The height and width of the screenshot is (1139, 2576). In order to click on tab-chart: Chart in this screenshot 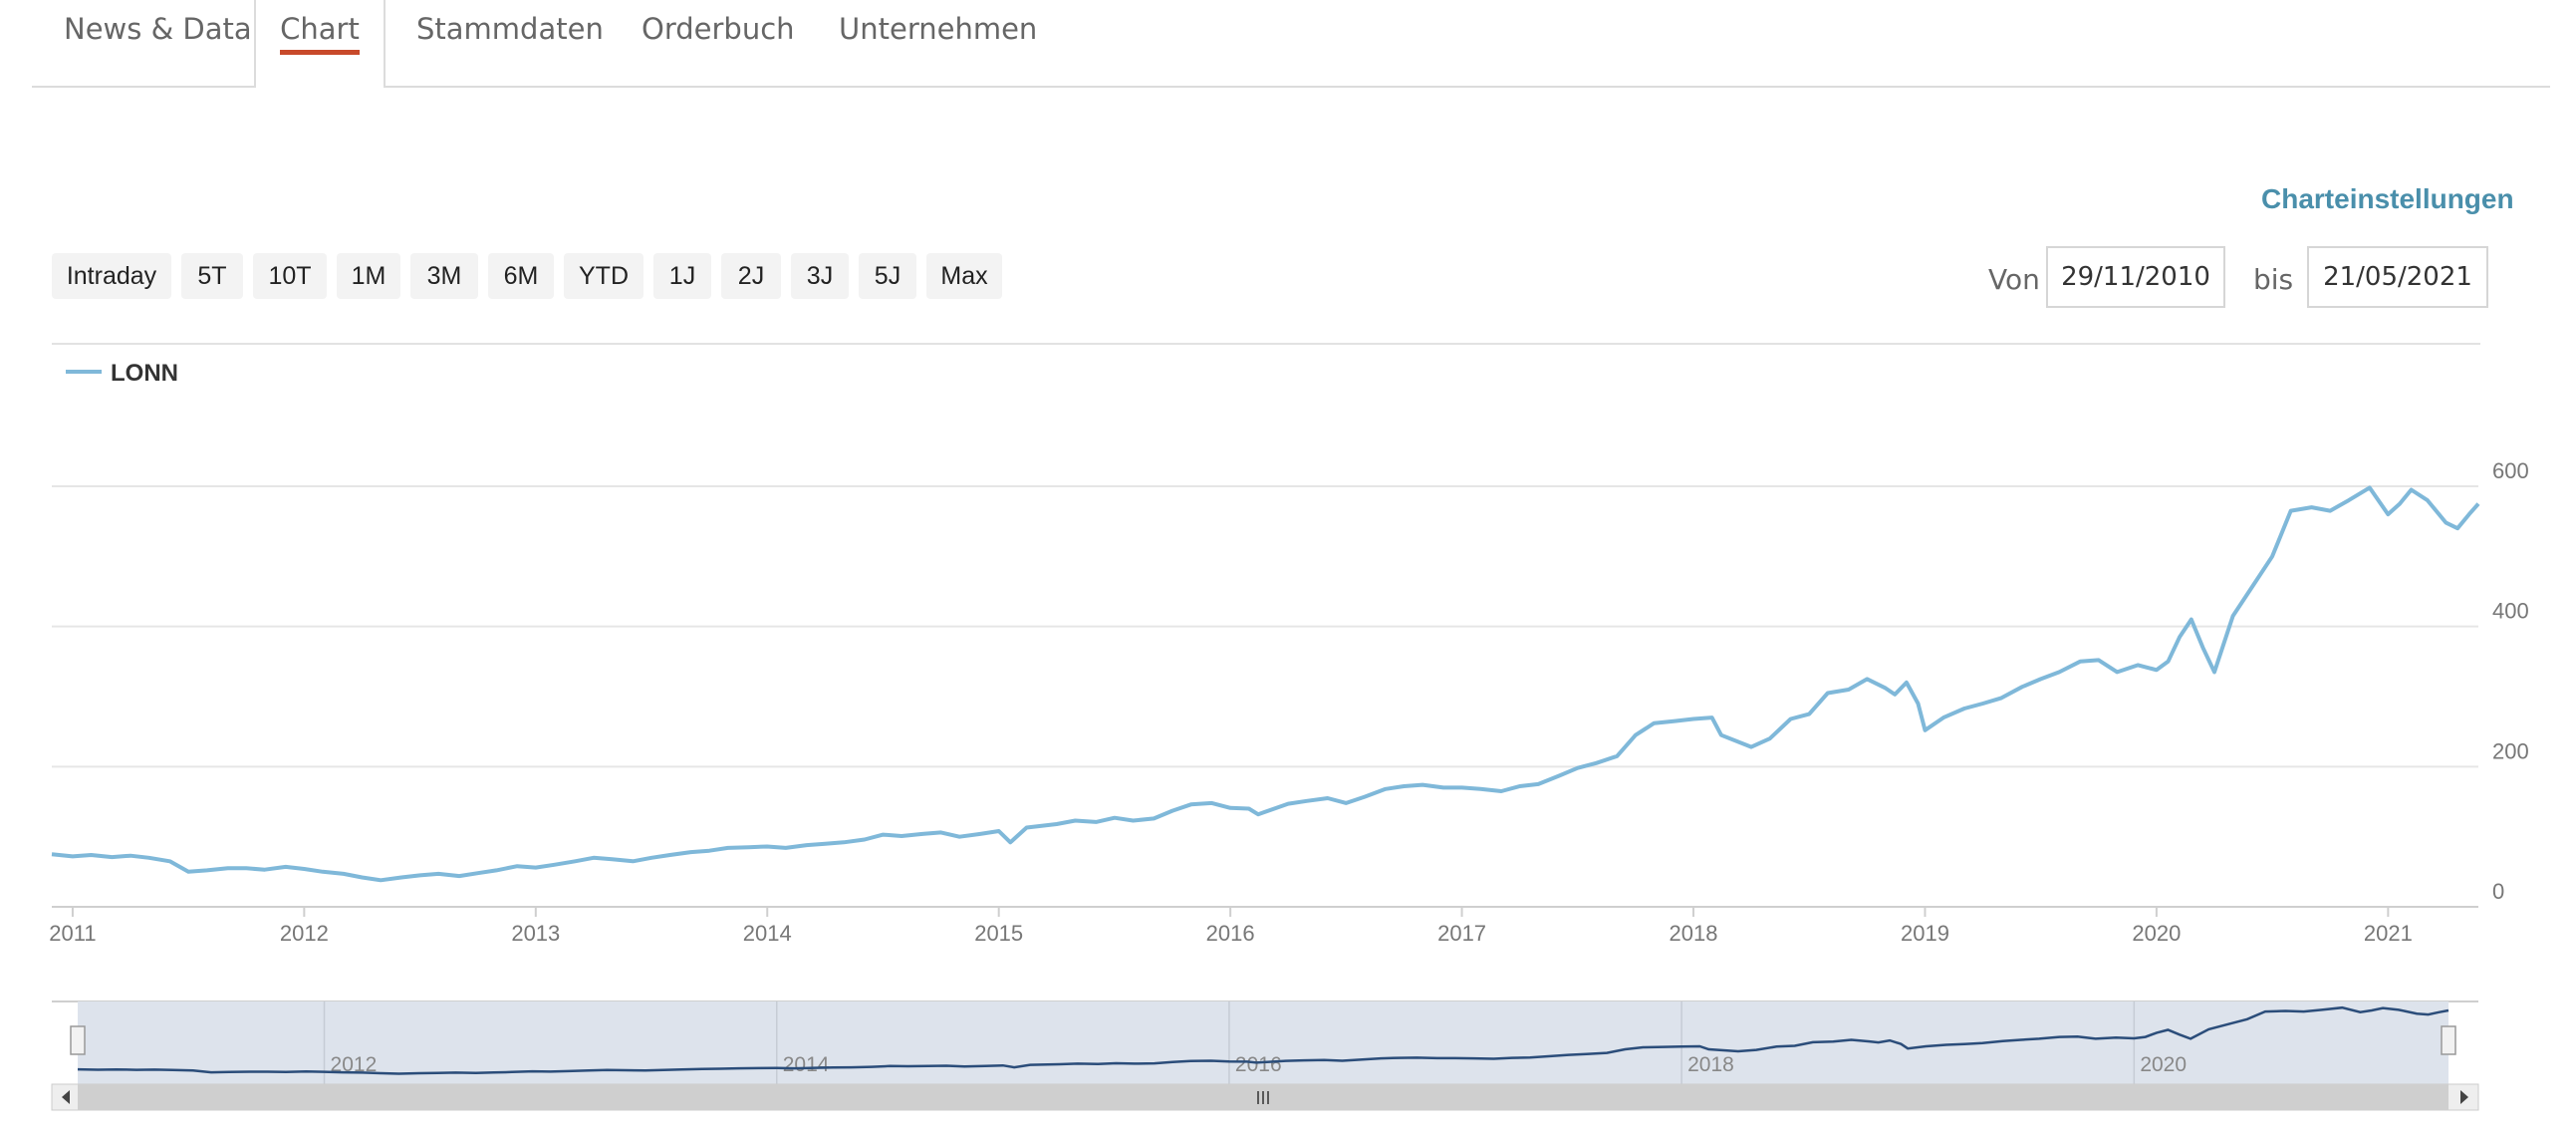, I will do `click(320, 44)`.